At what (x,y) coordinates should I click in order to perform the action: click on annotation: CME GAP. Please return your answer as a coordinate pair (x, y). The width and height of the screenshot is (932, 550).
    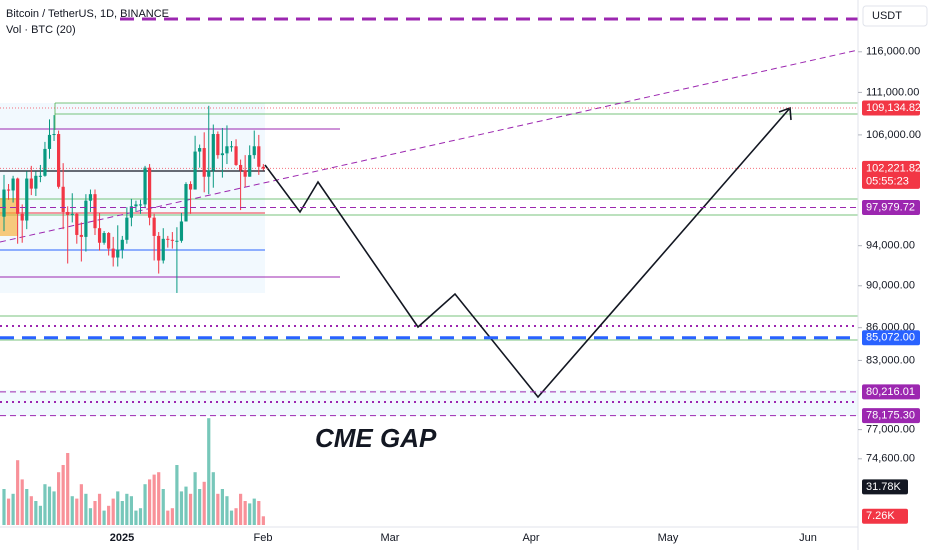
    Looking at the image, I should click on (376, 438).